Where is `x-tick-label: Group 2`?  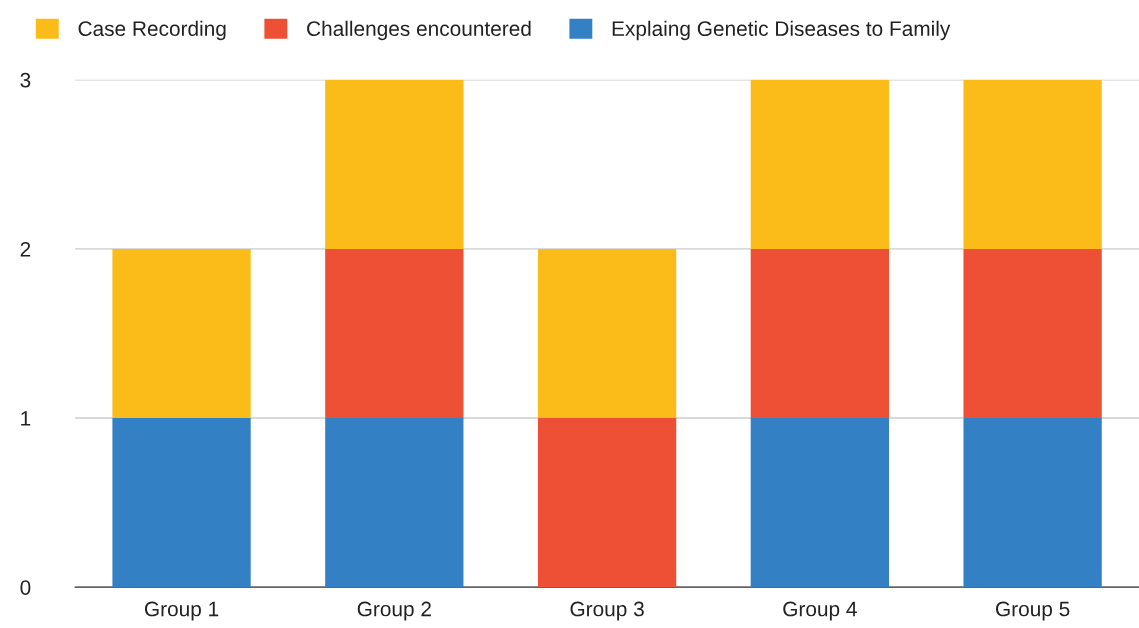 x-tick-label: Group 2 is located at coordinates (394, 611).